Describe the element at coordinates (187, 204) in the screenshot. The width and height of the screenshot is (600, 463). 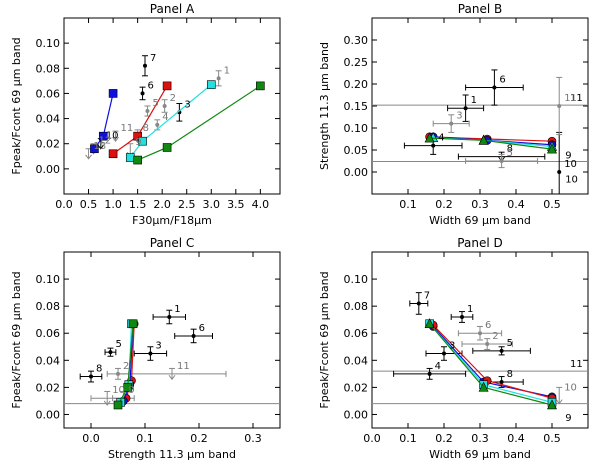
I see `x-tick-label: 2.5` at that location.